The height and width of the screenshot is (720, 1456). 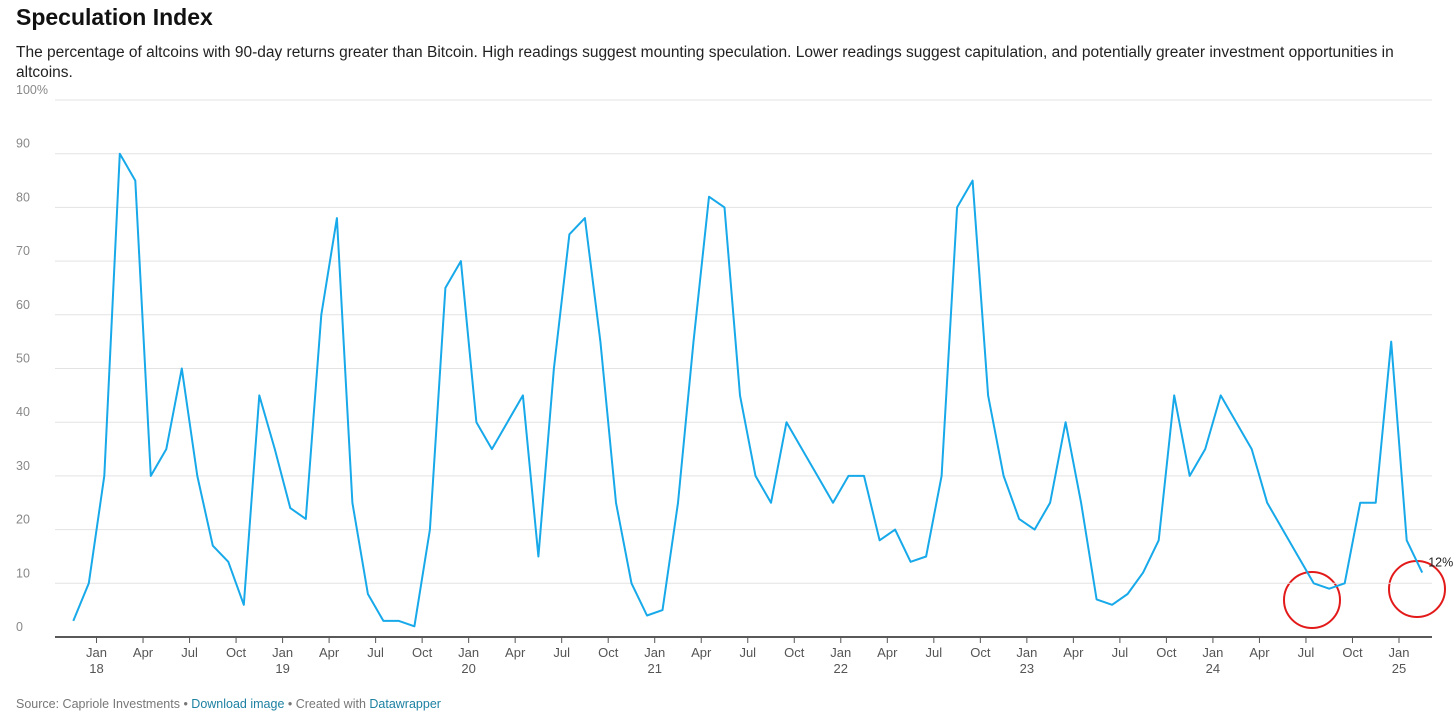 I want to click on datawrapper-link: Datawrapper, so click(x=405, y=704).